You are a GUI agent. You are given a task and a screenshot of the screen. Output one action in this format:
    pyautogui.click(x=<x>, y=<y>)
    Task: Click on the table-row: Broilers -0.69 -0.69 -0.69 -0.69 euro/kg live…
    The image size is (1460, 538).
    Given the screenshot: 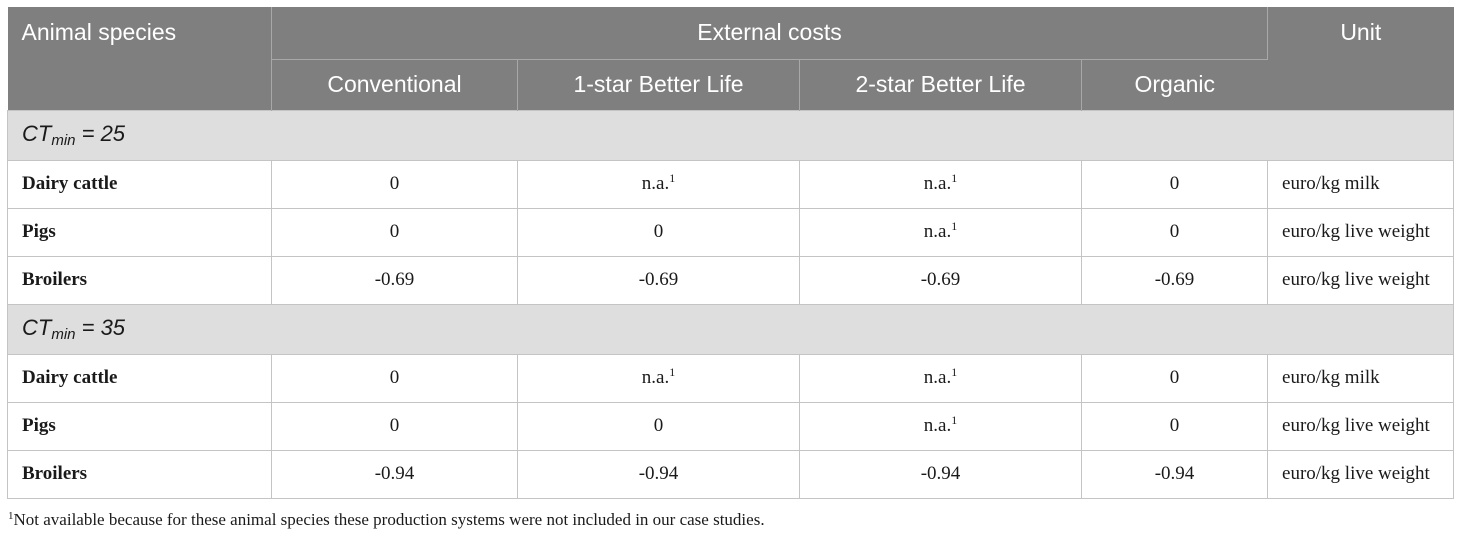 What is the action you would take?
    pyautogui.click(x=731, y=280)
    